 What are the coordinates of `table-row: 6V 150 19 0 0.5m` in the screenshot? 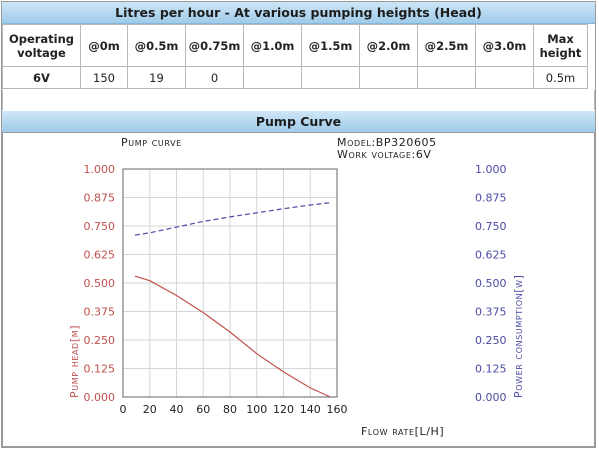 It's located at (295, 77).